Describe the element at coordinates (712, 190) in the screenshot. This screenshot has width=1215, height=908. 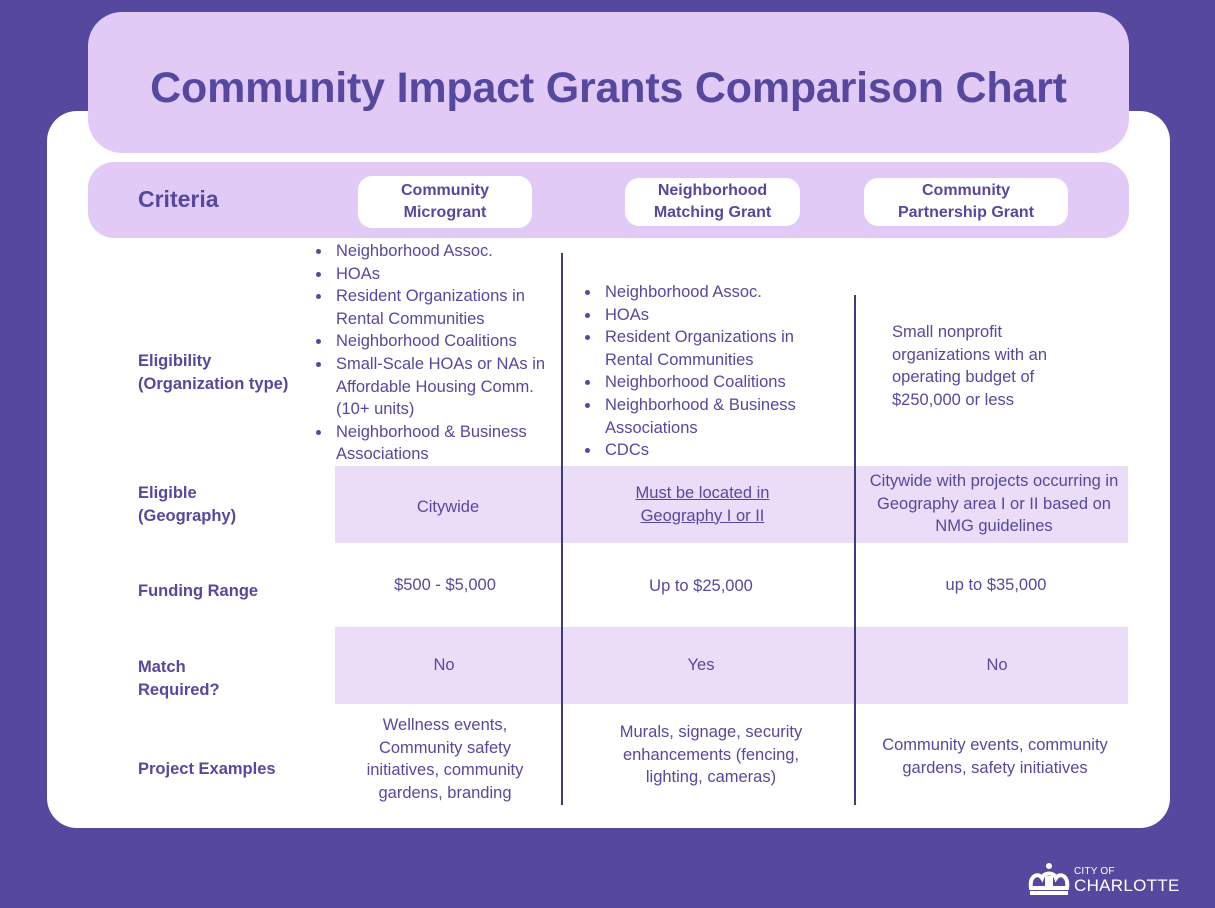
I see `column-header-line: Neighborhood` at that location.